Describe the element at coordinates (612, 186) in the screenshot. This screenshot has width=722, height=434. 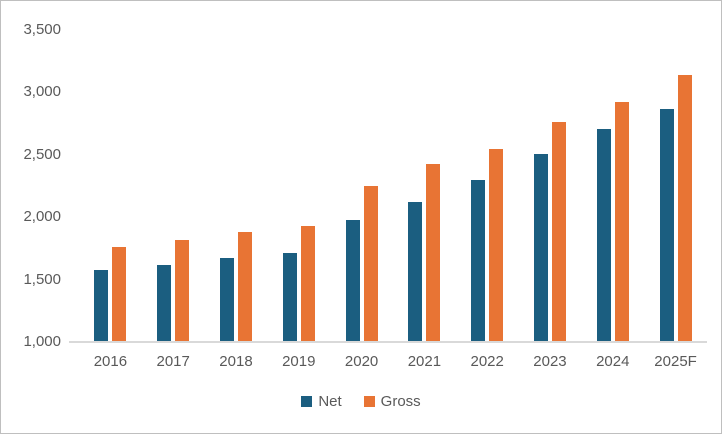
I see `bar-group-2024` at that location.